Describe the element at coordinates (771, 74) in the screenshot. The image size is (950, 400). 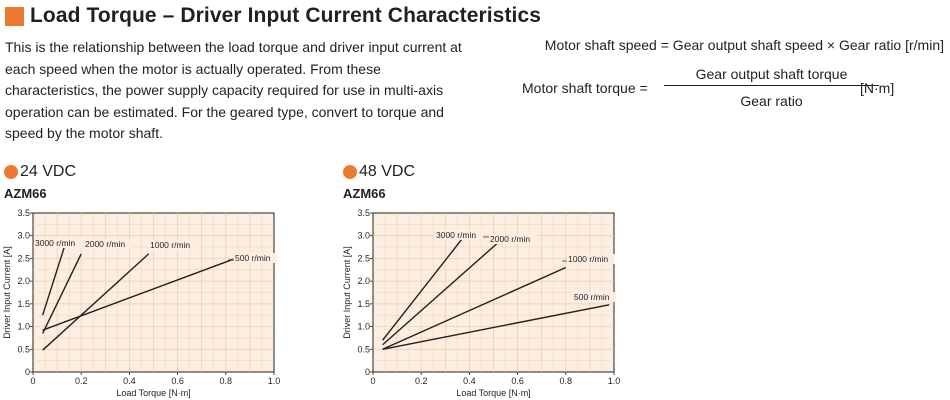
I see `torque-formula-numerator: Gear output shaft torque` at that location.